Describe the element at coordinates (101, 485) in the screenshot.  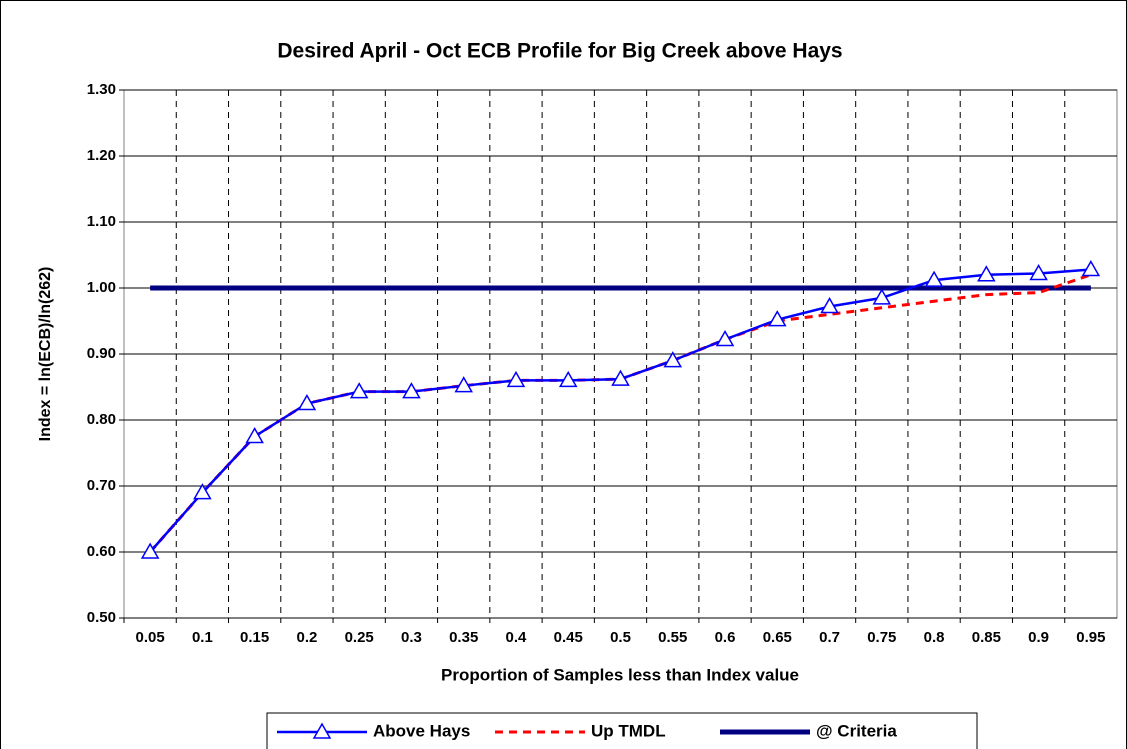
I see `y-tick-label: 0.70` at that location.